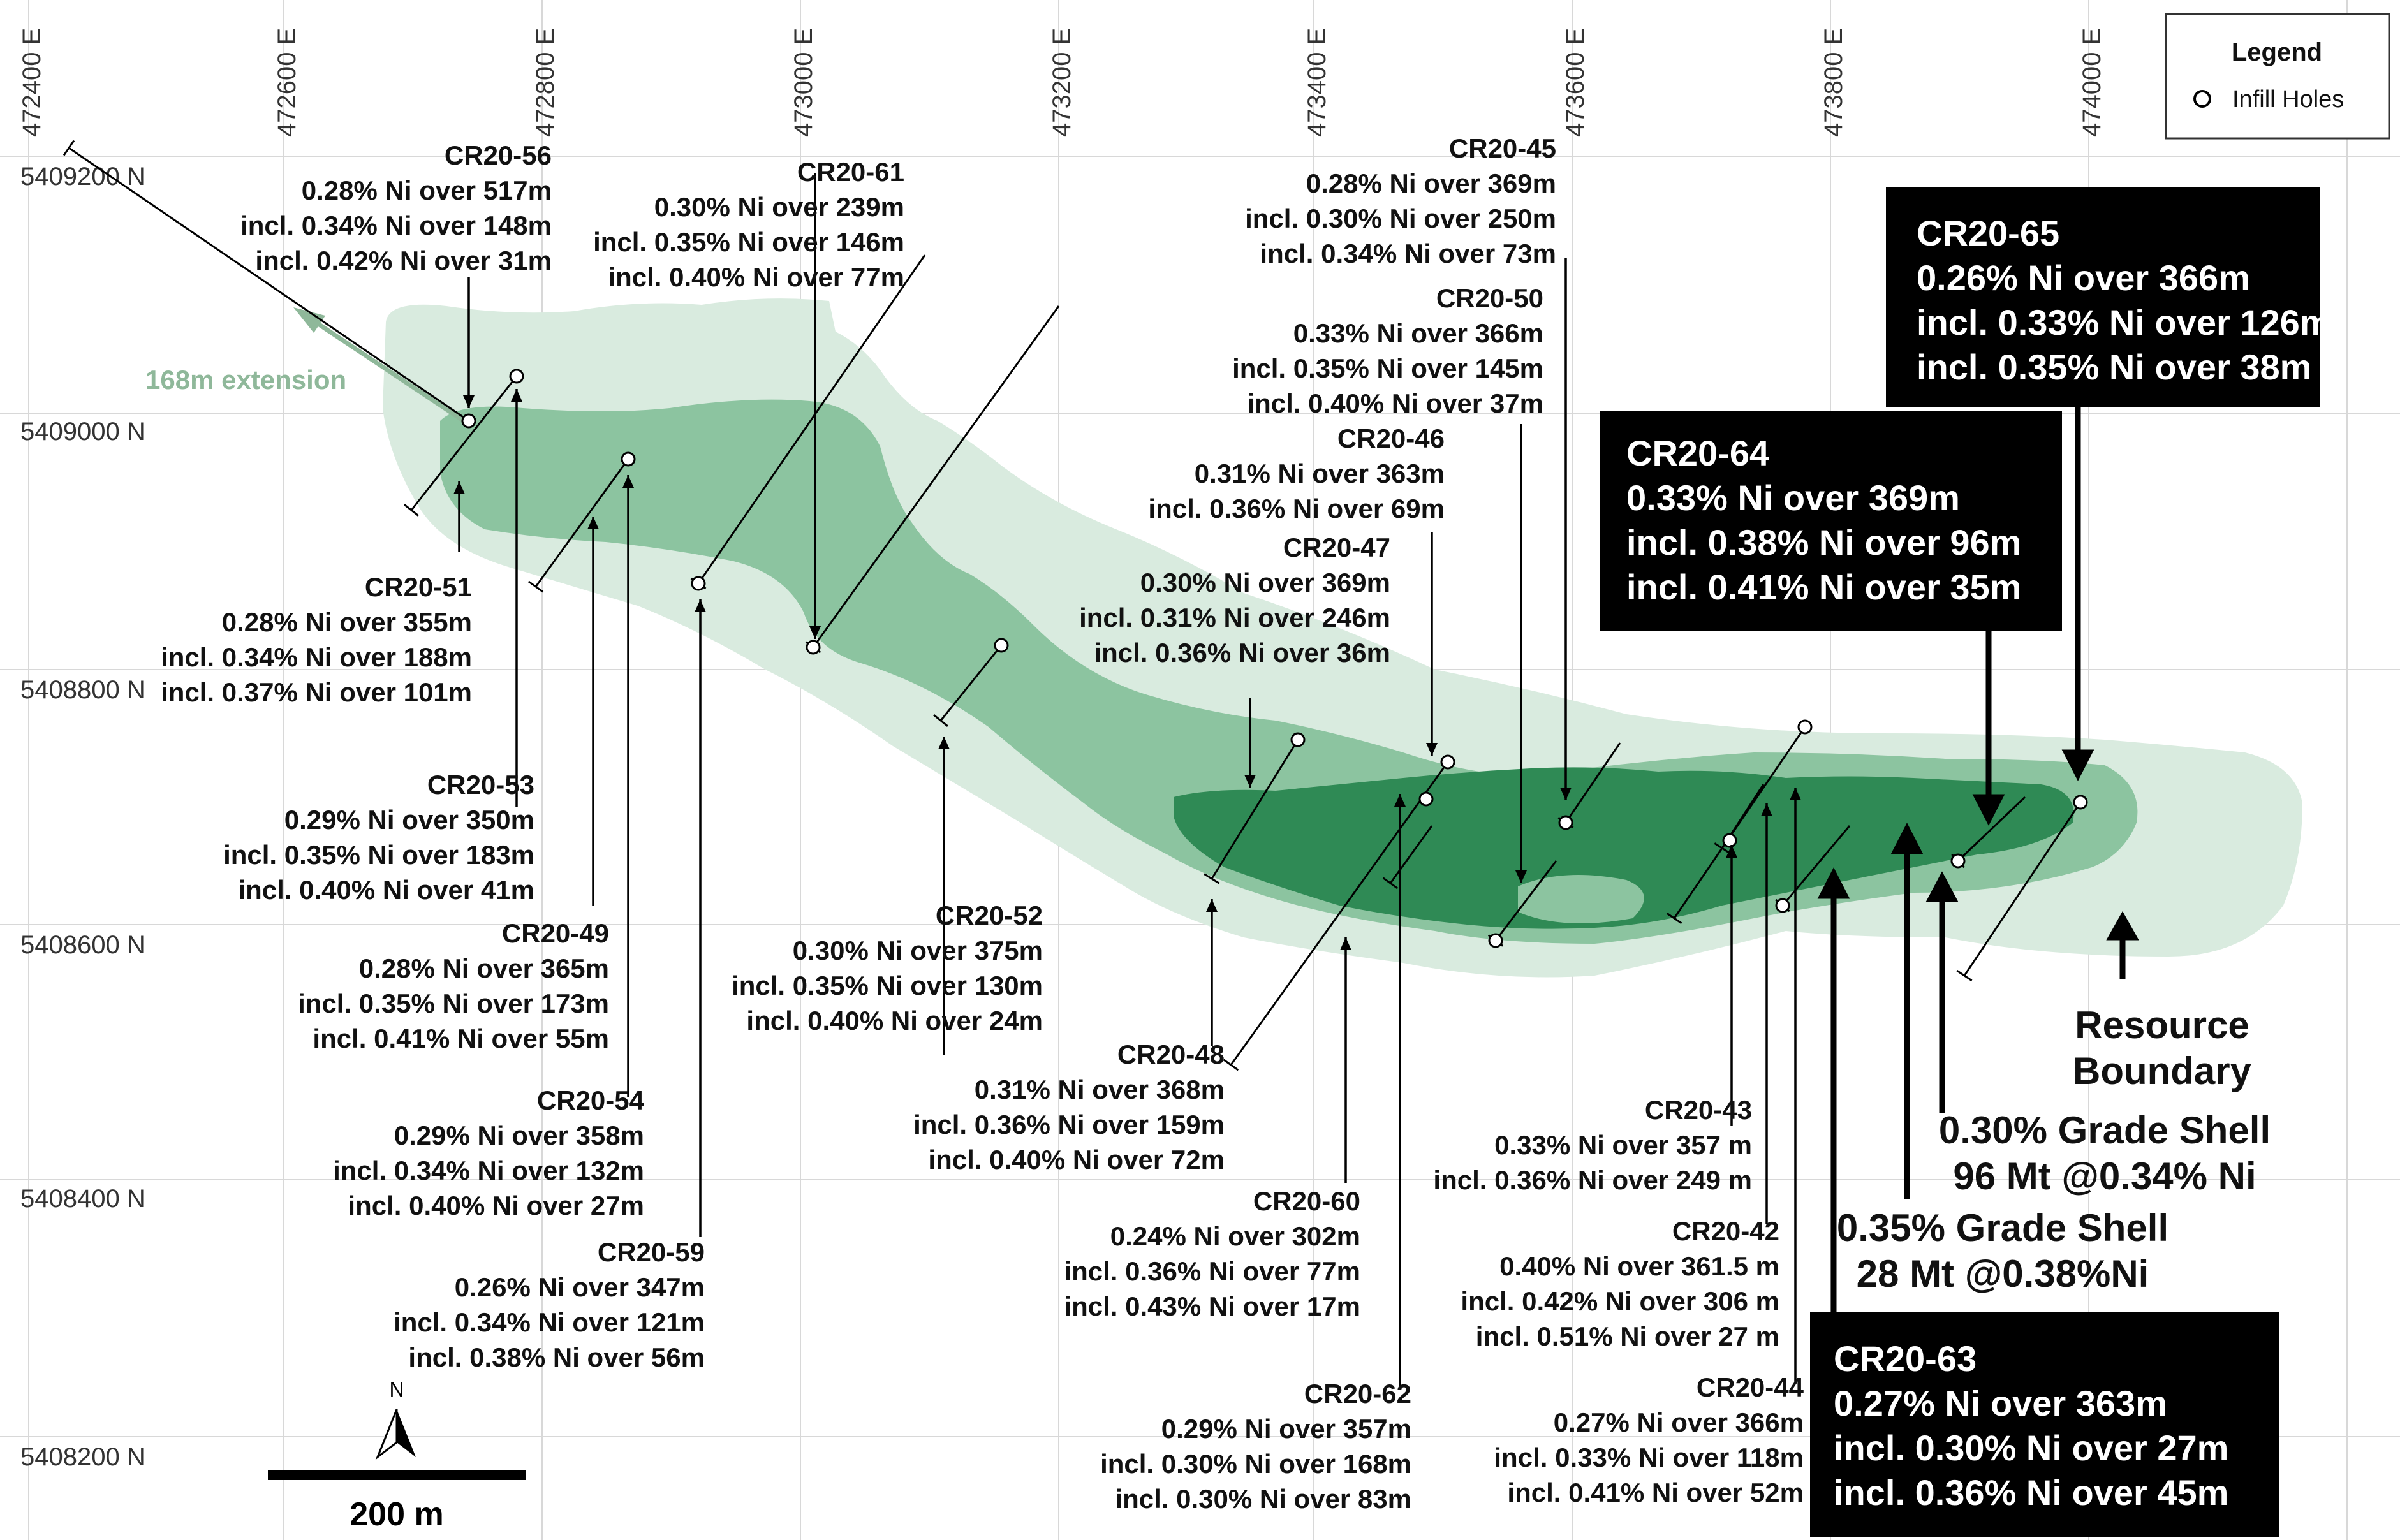  What do you see at coordinates (1171, 1054) in the screenshot?
I see `hole-id: CR20-48` at bounding box center [1171, 1054].